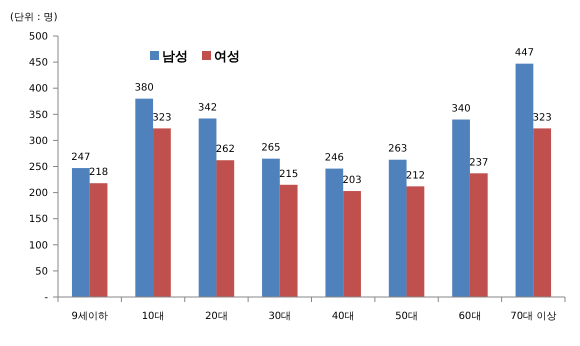 This screenshot has height=346, width=580. What do you see at coordinates (343, 316) in the screenshot?
I see `x-tick-label: 40대` at bounding box center [343, 316].